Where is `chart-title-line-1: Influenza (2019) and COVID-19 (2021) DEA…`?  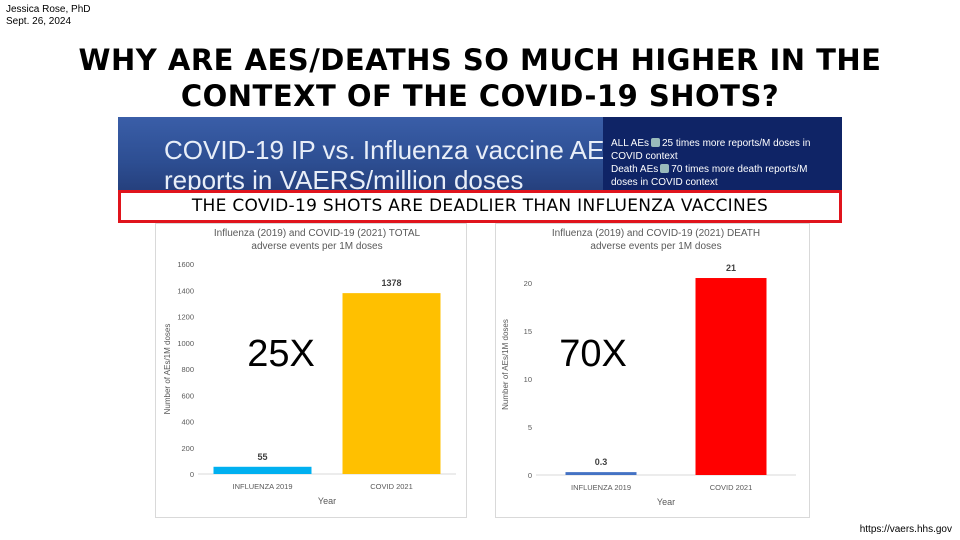
chart-title-line-1: Influenza (2019) and COVID-19 (2021) DEA… is located at coordinates (656, 233).